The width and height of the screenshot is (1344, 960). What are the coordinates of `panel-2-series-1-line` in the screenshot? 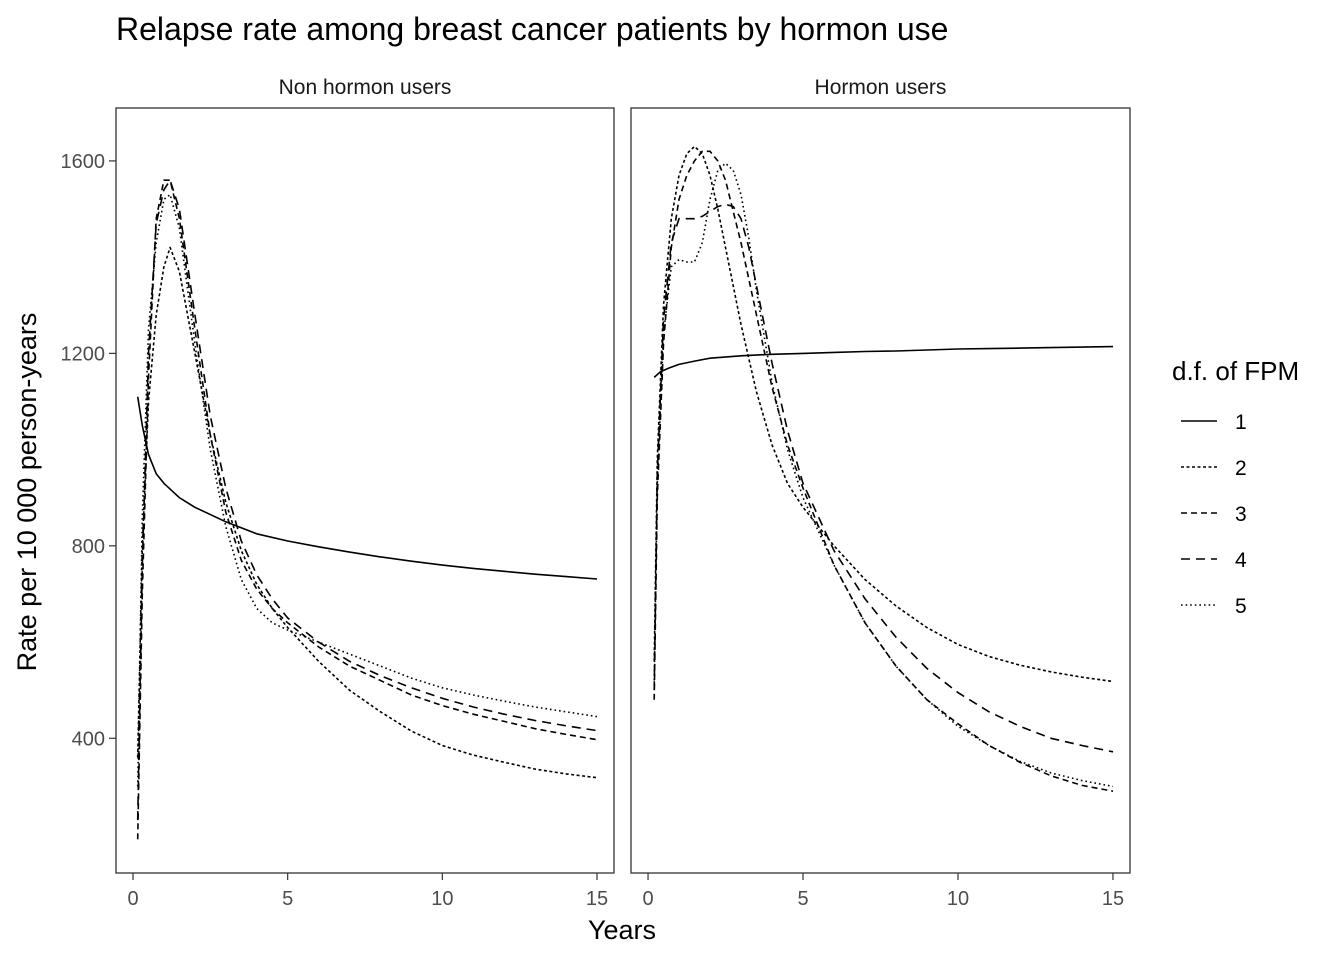 It's located at (883, 361).